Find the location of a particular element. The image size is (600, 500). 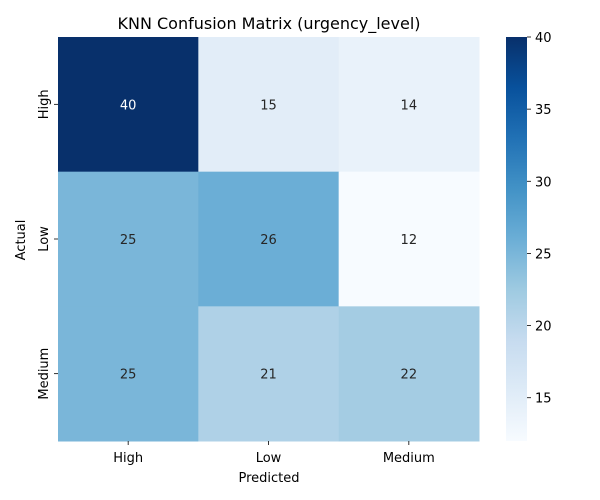

x-axis-label: Predicted is located at coordinates (268, 478).